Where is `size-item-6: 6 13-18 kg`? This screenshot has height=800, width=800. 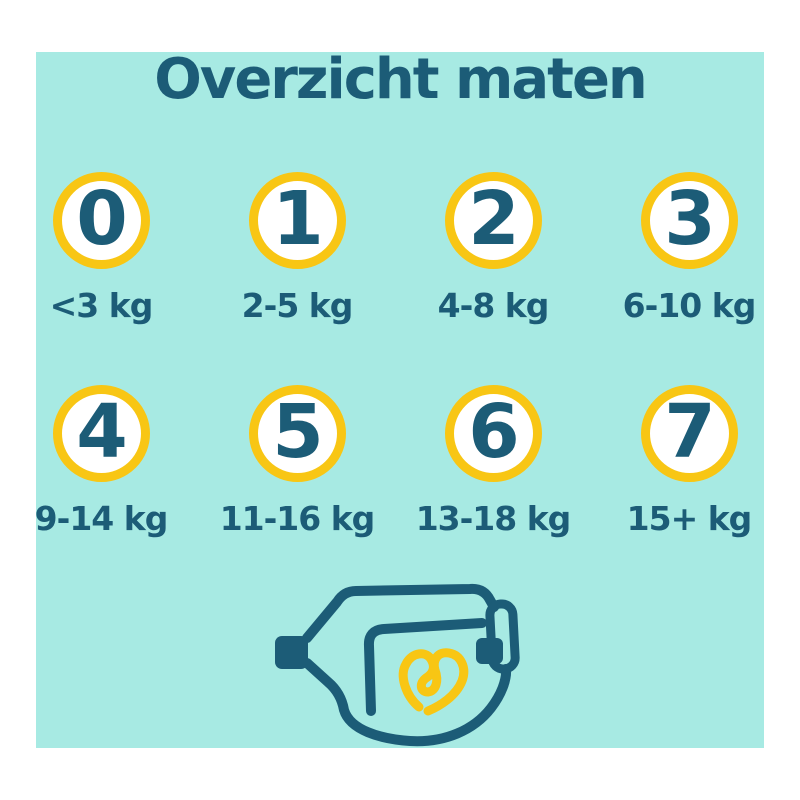
size-item-6: 6 13-18 kg is located at coordinates (493, 460).